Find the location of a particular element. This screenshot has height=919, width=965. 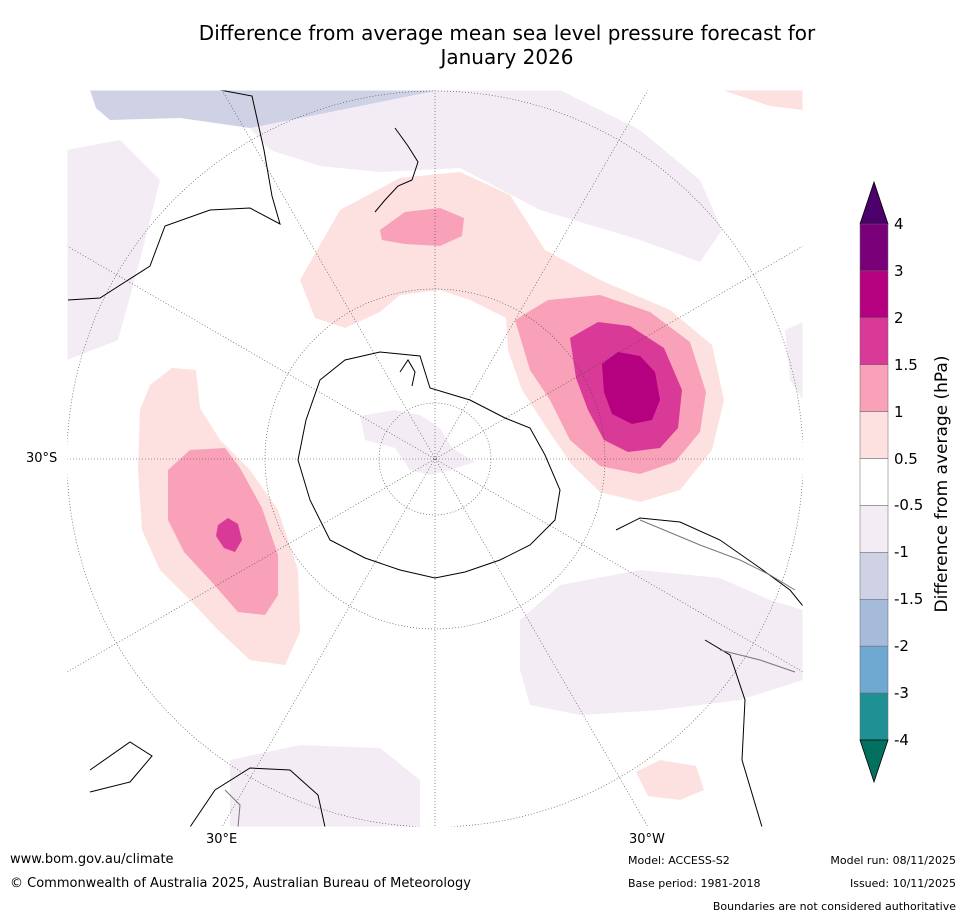

antarctica-coast is located at coordinates (429, 465).